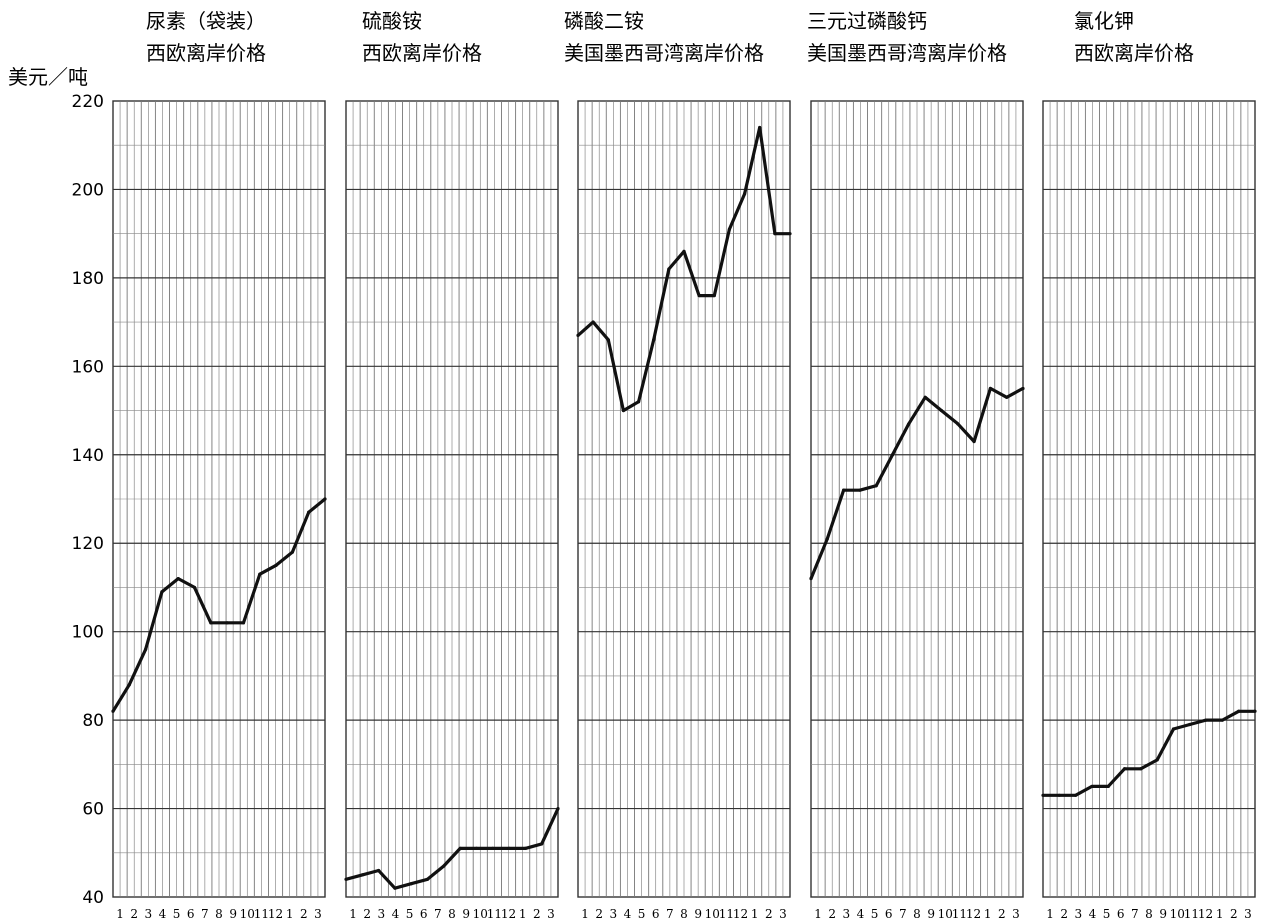 This screenshot has height=924, width=1271. What do you see at coordinates (88, 102) in the screenshot?
I see `y-tick-label: 220` at bounding box center [88, 102].